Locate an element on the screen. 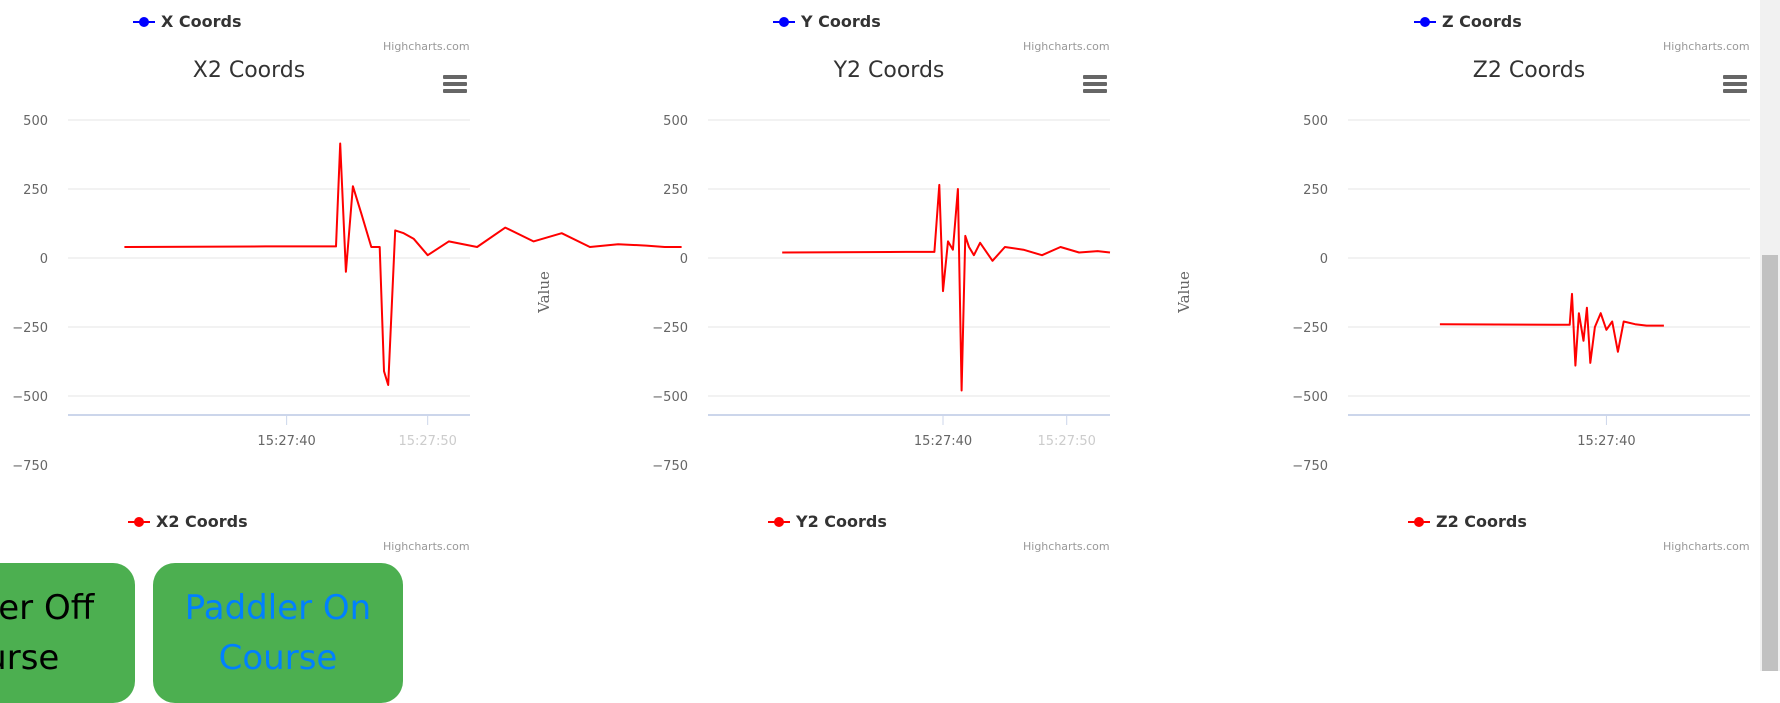 The width and height of the screenshot is (1780, 703). scrollbar-thumb is located at coordinates (1770, 463).